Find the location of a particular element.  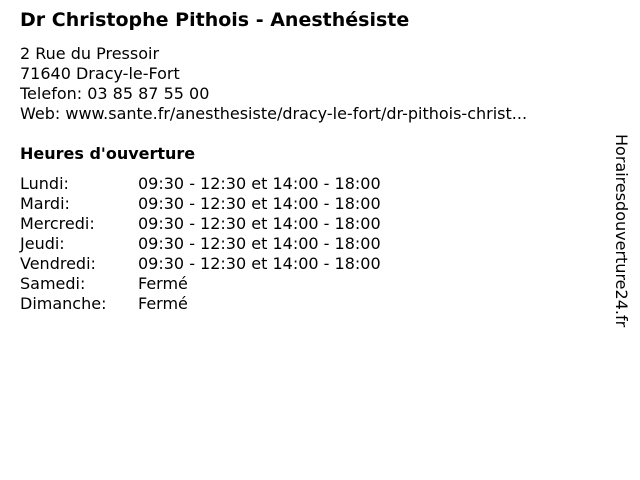

watermark: Horairesdouverture24.fr is located at coordinates (621, 231).